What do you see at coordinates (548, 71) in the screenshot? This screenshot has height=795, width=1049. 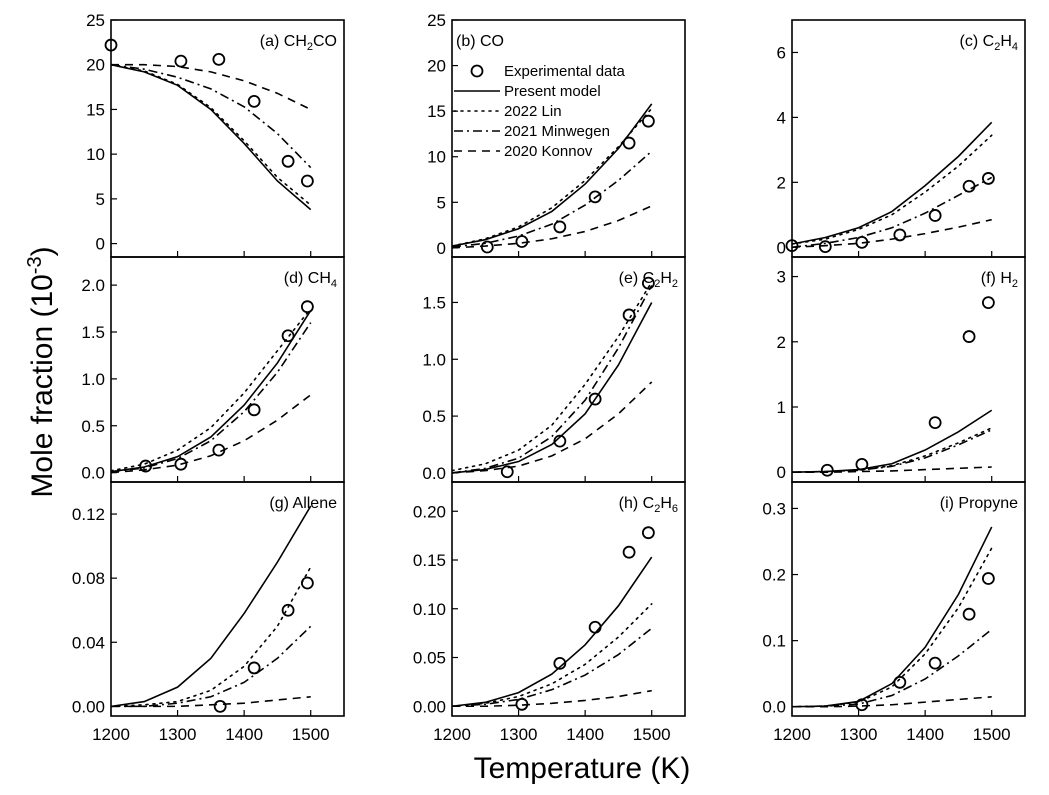 I see `legend-item-exp: Experimental data` at bounding box center [548, 71].